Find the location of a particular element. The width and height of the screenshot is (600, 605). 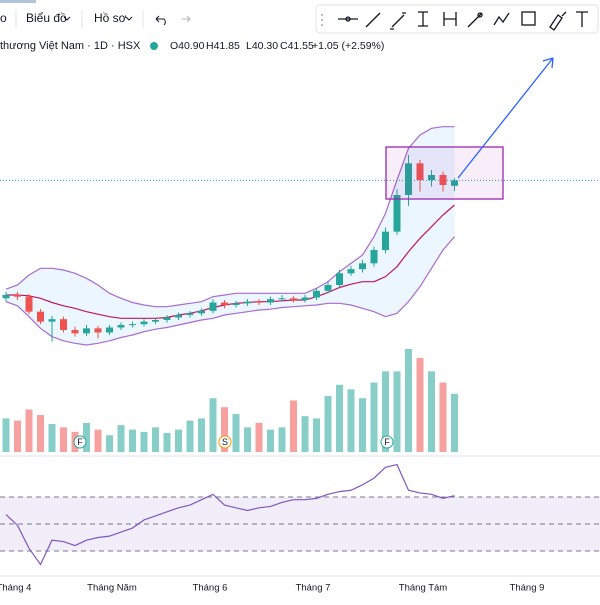

drawing-tools is located at coordinates (454, 21).